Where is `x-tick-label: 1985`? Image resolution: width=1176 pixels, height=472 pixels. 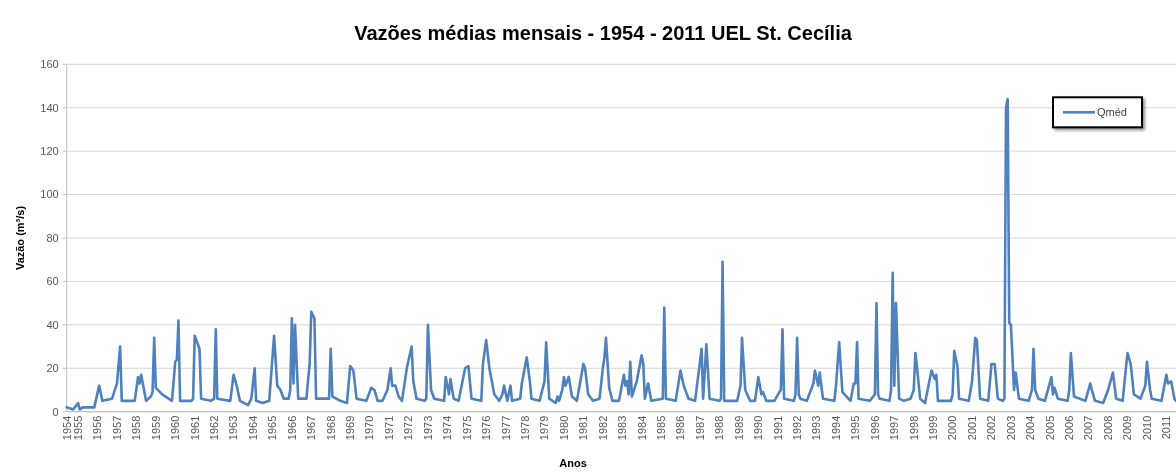 x-tick-label: 1985 is located at coordinates (660, 428).